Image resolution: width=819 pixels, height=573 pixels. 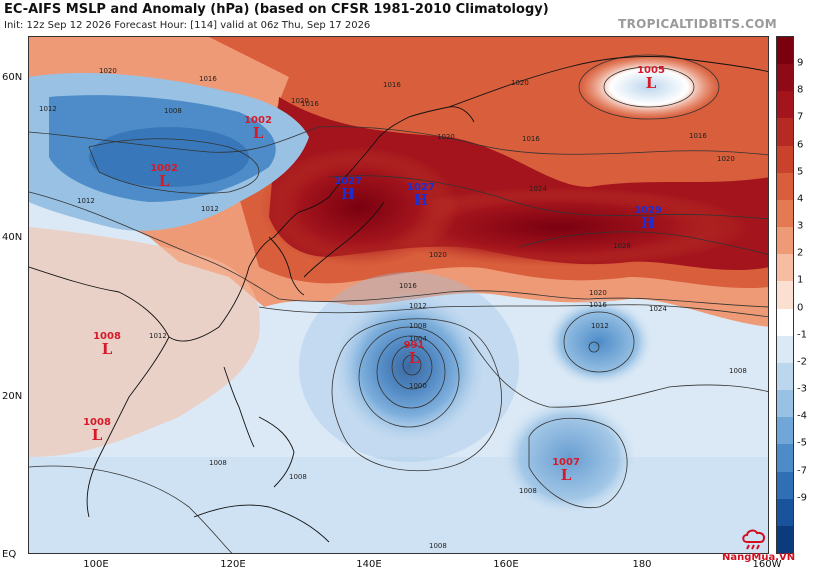 What do you see at coordinates (12, 237) in the screenshot?
I see `lat-label-40n: 40N` at bounding box center [12, 237].